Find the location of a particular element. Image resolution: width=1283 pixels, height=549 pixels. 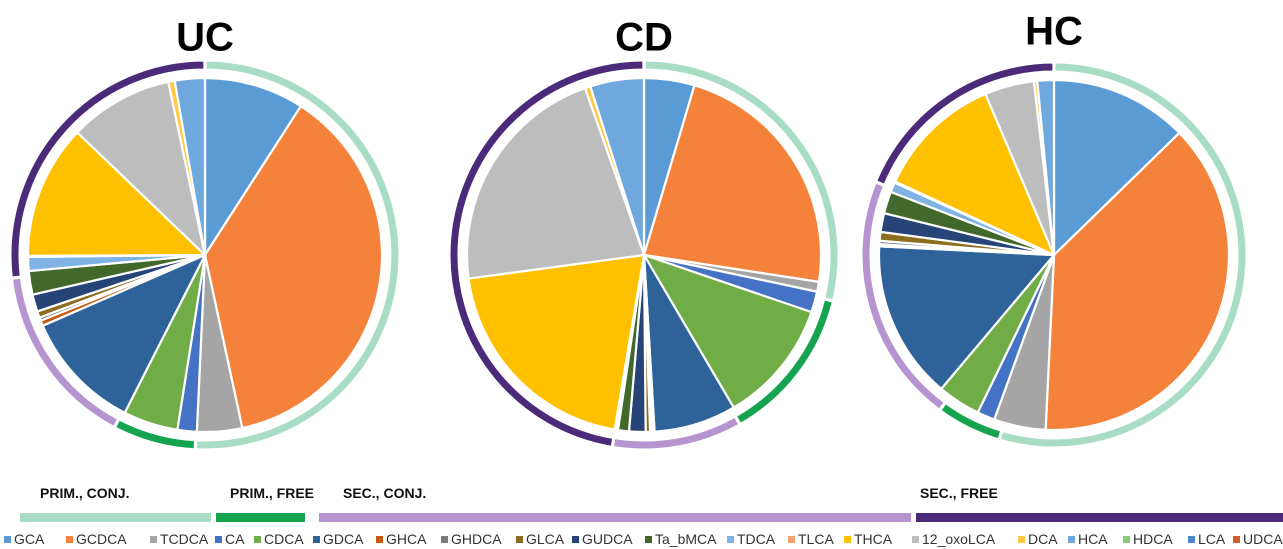

group-bar-prim-conj is located at coordinates (115, 517).